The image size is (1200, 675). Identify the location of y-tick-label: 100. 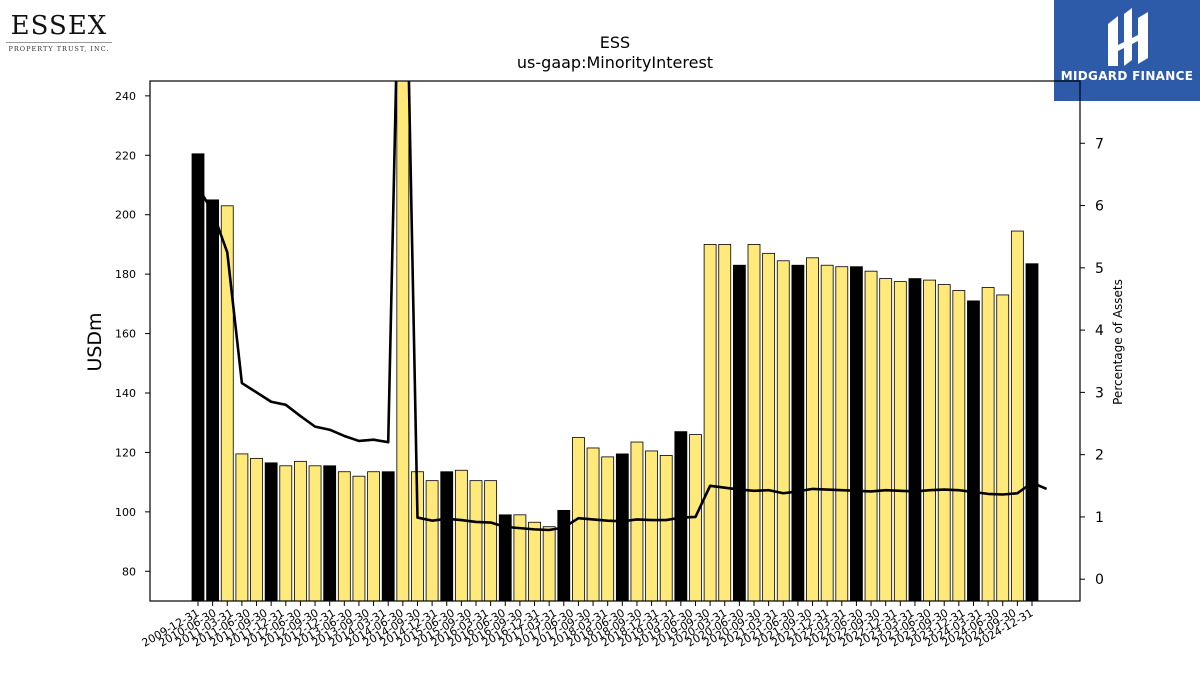
(125, 512).